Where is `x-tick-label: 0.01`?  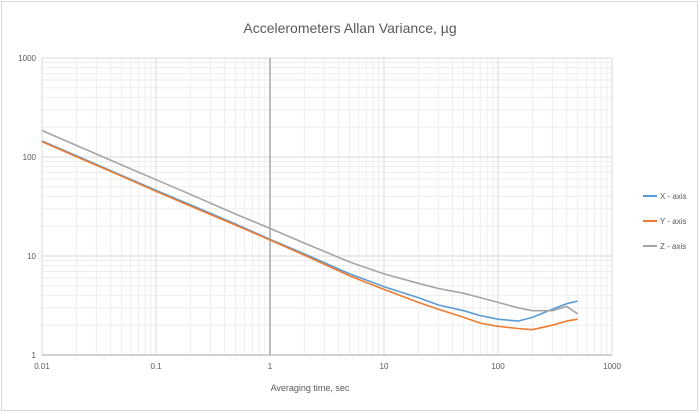 x-tick-label: 0.01 is located at coordinates (42, 366).